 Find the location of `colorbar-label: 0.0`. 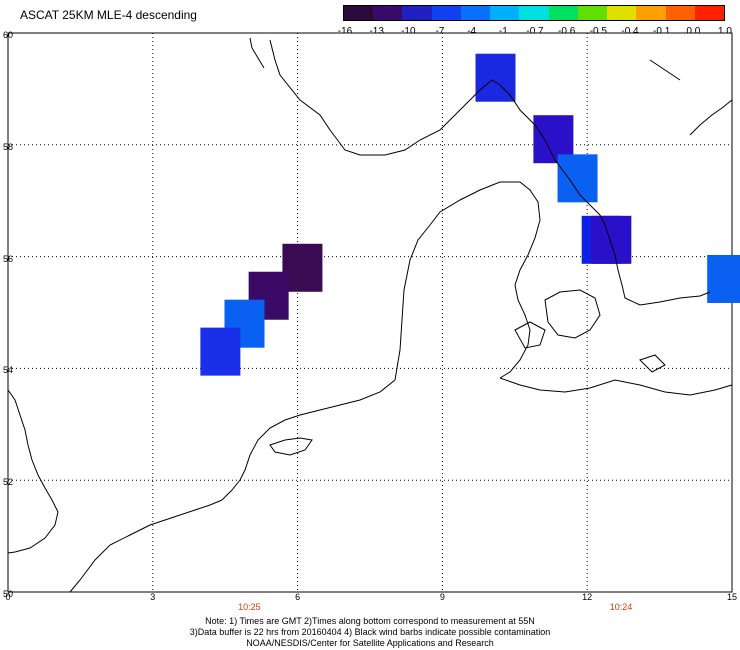

colorbar-label: 0.0 is located at coordinates (693, 31).